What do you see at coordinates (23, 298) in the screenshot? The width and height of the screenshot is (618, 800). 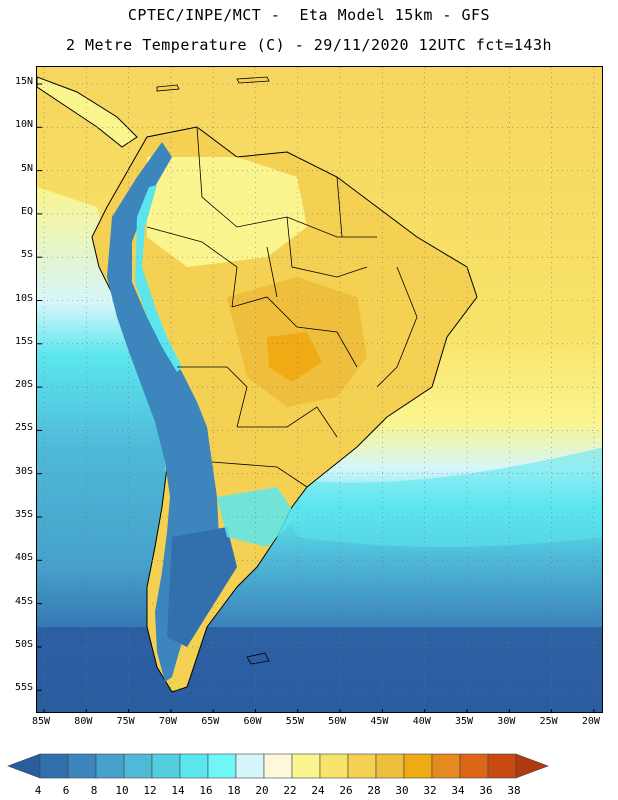 I see `latitude-label: 10S` at bounding box center [23, 298].